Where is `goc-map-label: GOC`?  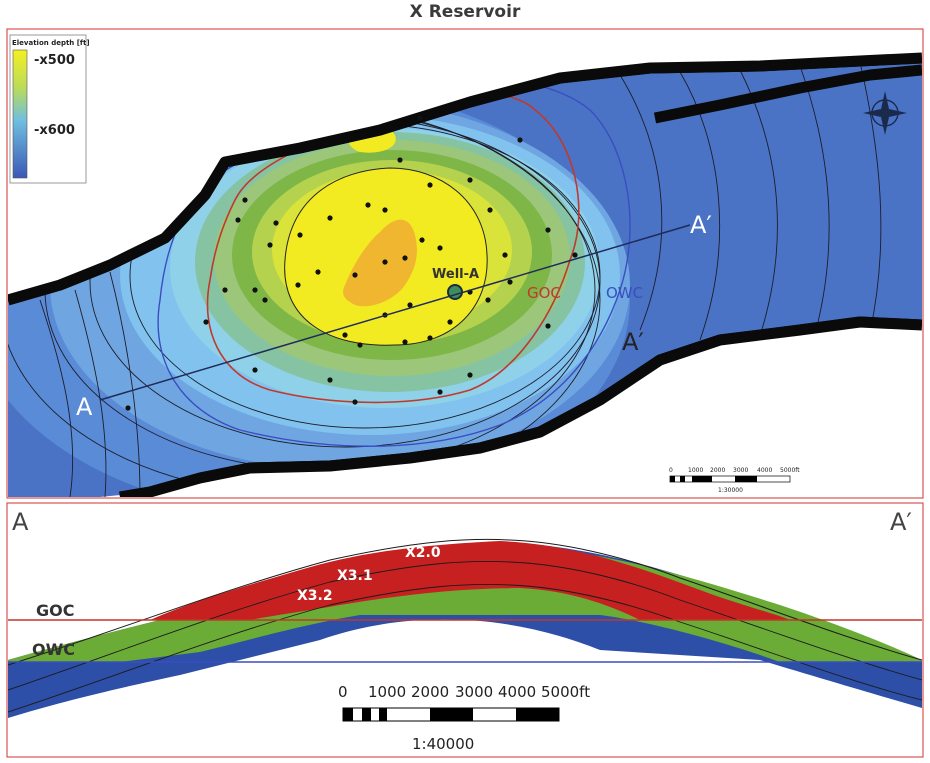 goc-map-label: GOC is located at coordinates (544, 293).